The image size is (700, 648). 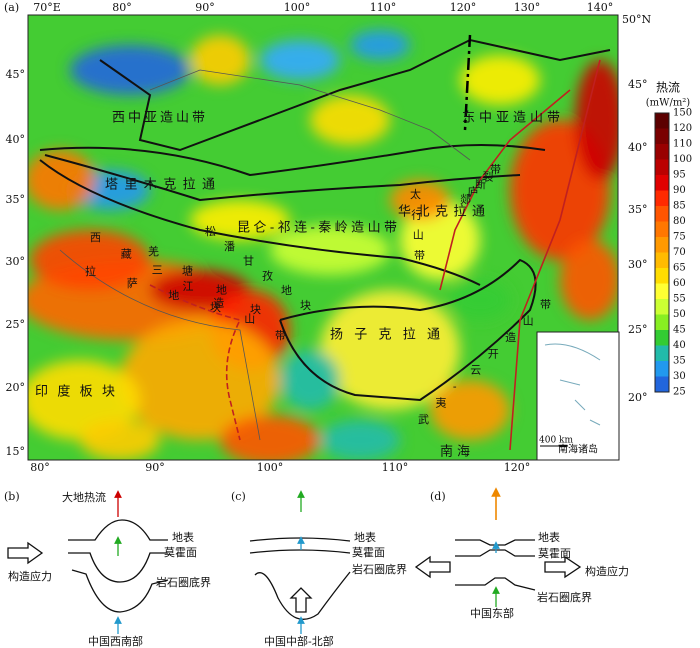 What do you see at coordinates (438, 496) in the screenshot?
I see `panel-label: (d)` at bounding box center [438, 496].